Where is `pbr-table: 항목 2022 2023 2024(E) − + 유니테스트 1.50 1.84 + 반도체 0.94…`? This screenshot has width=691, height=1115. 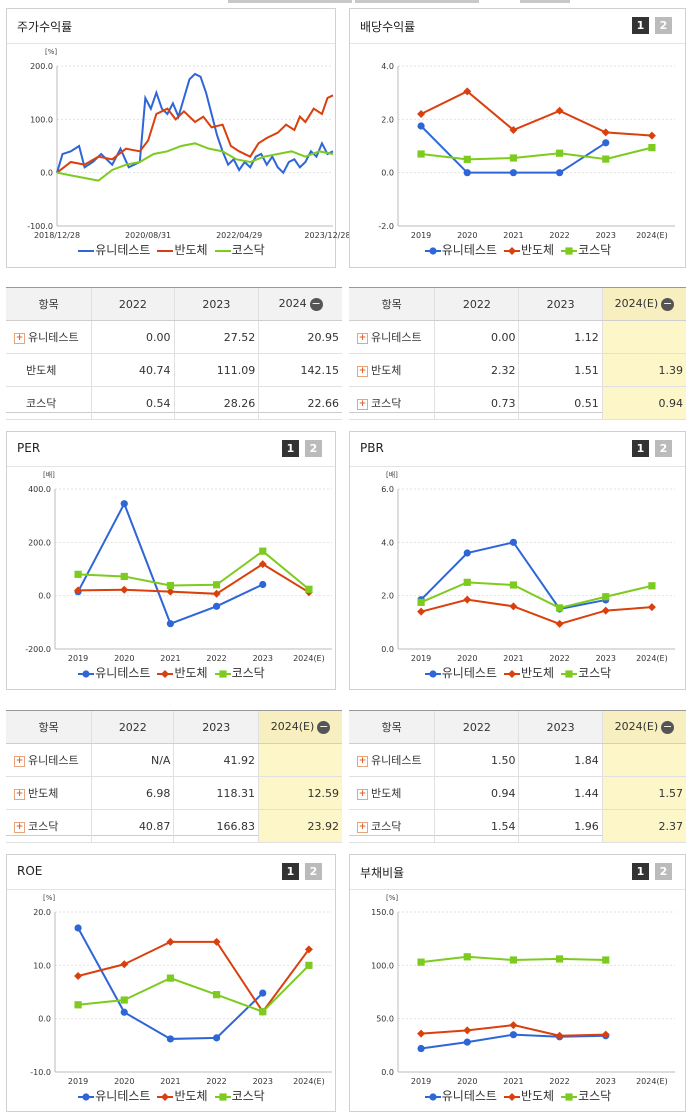
pbr-table: 항목 2022 2023 2024(E) − + 유니테스트 1.50 1.84 + 반도체 0.94… is located at coordinates (517, 777).